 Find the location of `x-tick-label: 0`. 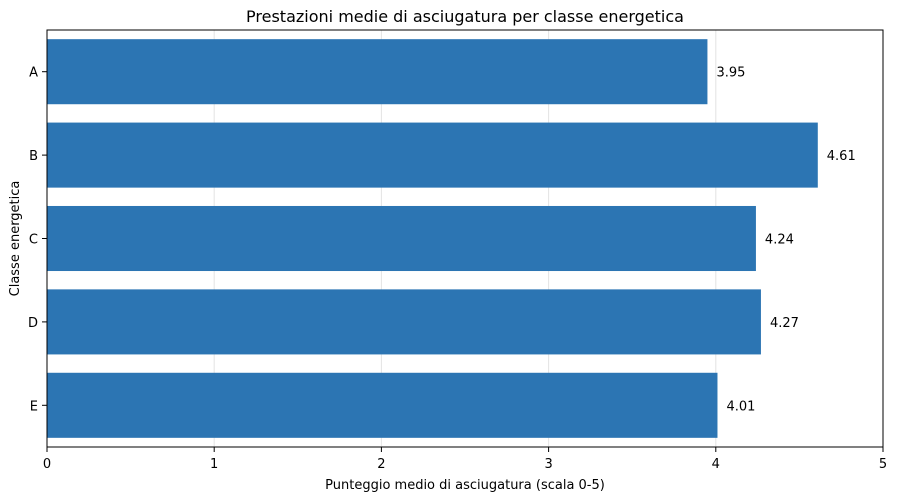

x-tick-label: 0 is located at coordinates (47, 464).